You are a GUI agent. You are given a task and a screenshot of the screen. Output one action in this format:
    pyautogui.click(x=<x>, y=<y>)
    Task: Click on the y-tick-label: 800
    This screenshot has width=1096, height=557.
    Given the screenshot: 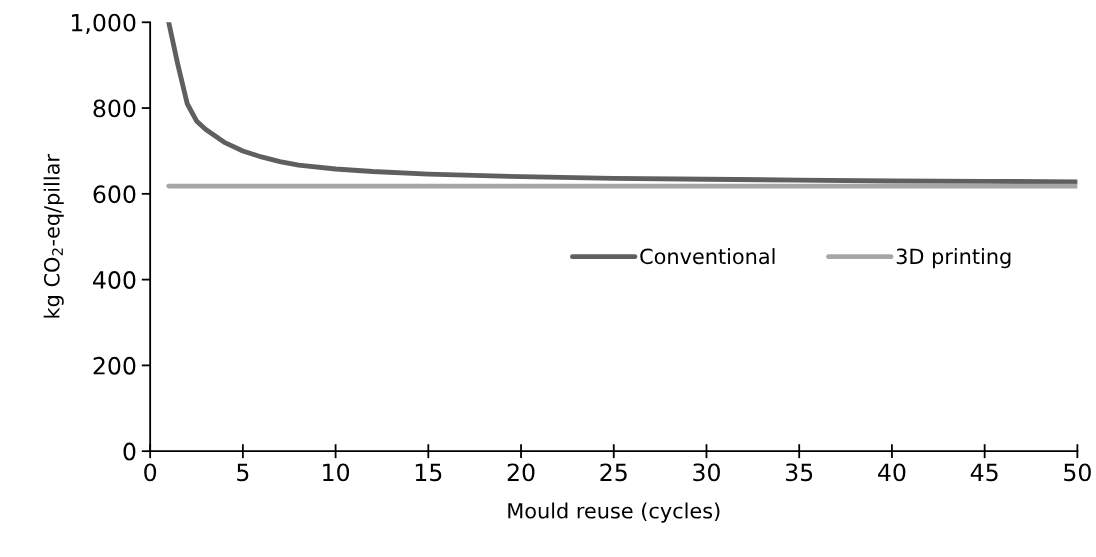 What is the action you would take?
    pyautogui.click(x=114, y=108)
    